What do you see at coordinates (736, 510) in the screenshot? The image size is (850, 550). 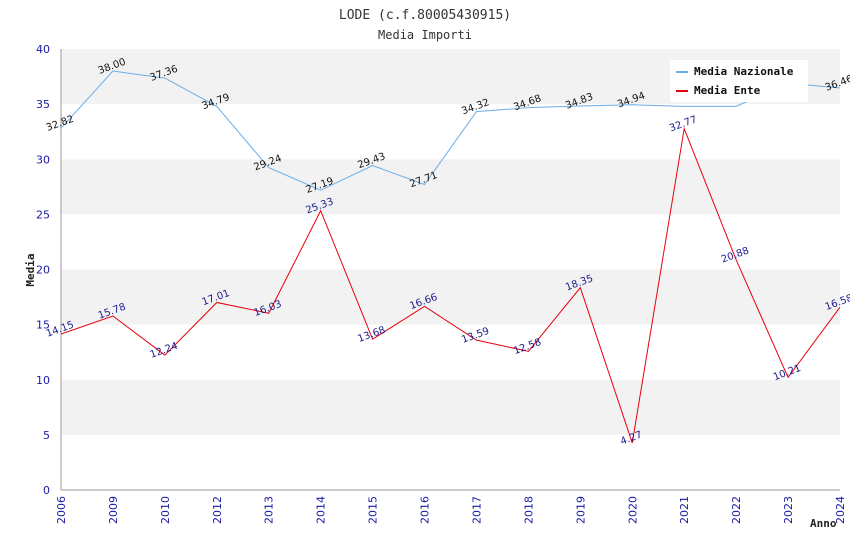 I see `x-tick-label: 2022` at bounding box center [736, 510].